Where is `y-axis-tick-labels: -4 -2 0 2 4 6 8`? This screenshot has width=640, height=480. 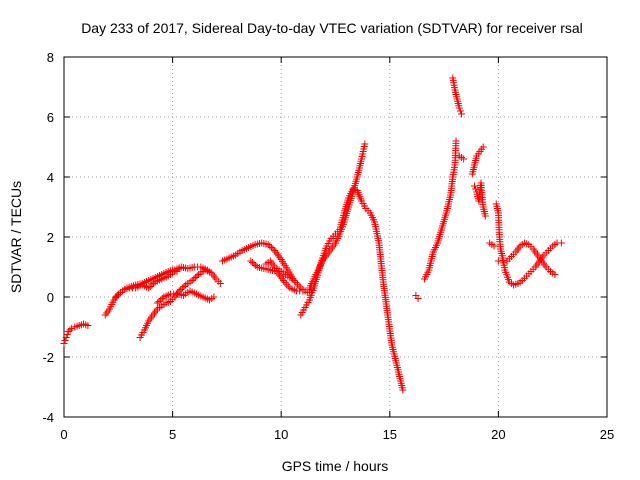
y-axis-tick-labels: -4 -2 0 2 4 6 8 is located at coordinates (48, 237).